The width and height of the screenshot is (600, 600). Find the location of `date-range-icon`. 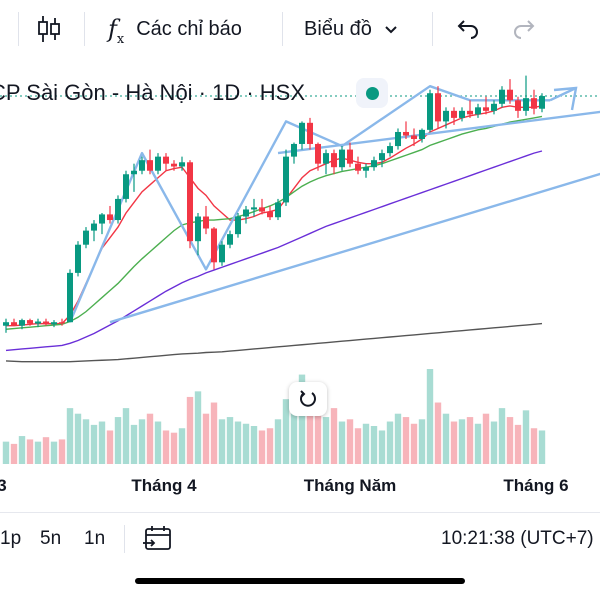

date-range-icon is located at coordinates (158, 539).